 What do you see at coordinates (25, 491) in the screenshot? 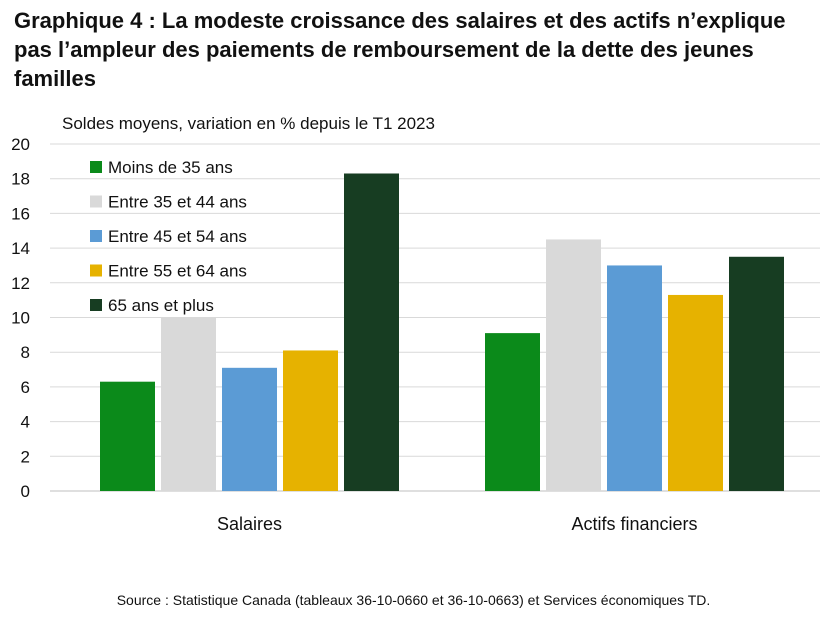
I see `y-tick-label: 0` at bounding box center [25, 491].